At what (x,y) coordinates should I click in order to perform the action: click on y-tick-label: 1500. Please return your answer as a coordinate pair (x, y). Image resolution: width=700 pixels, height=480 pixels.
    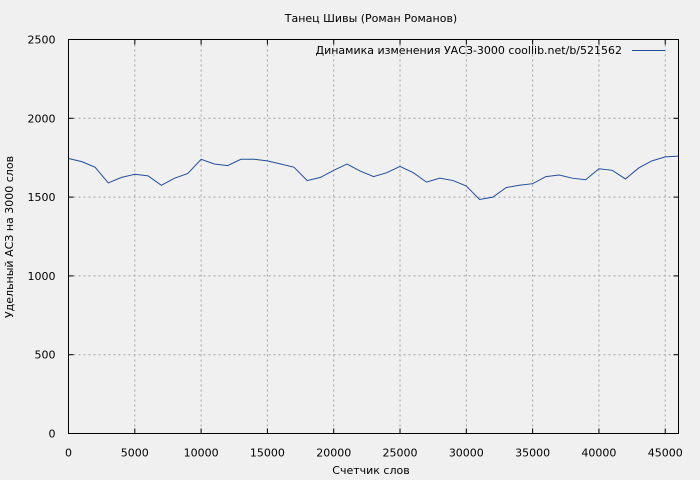
    Looking at the image, I should click on (42, 197).